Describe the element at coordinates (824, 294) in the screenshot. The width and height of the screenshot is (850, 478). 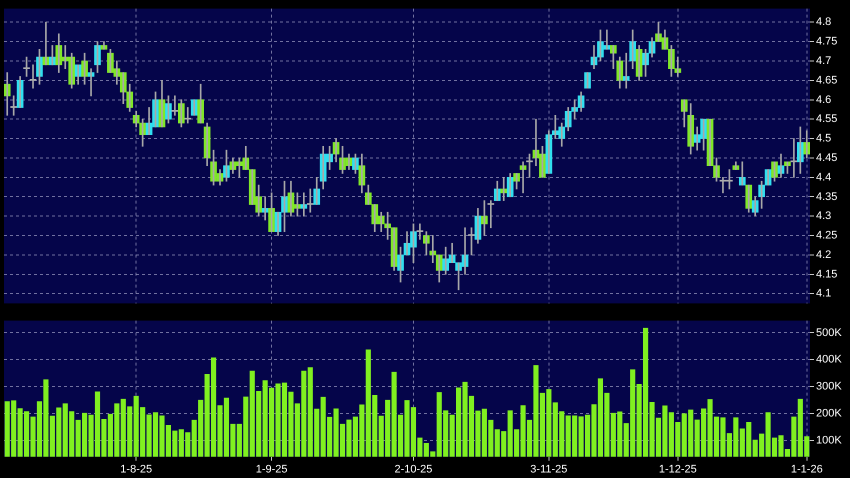
I see `y-tick-label: 4.1` at that location.